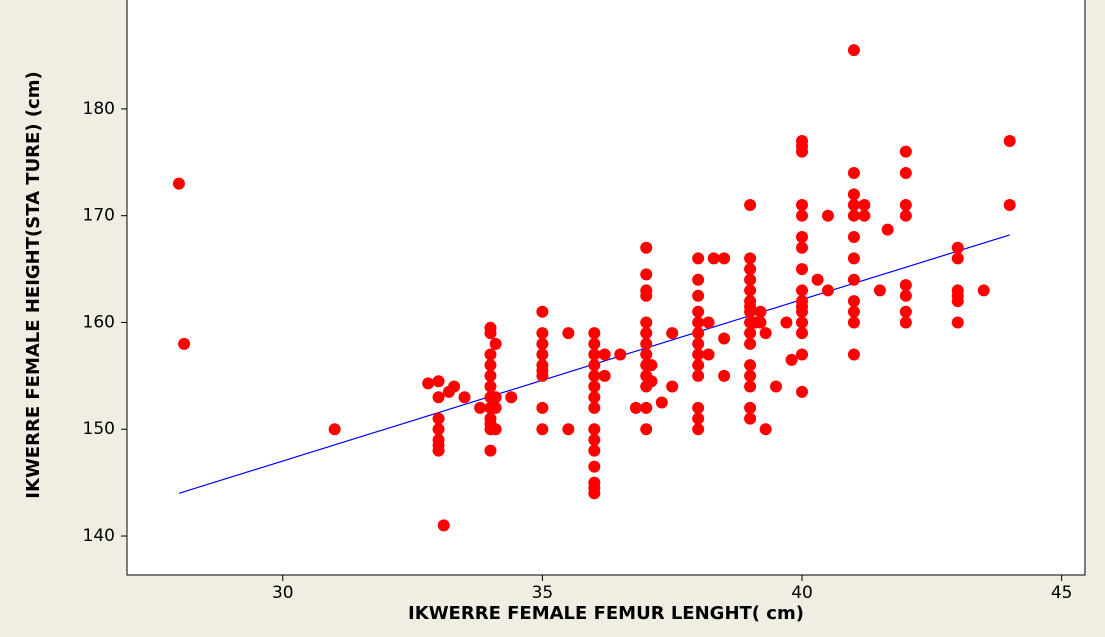 The width and height of the screenshot is (1105, 637). Describe the element at coordinates (99, 322) in the screenshot. I see `y-tick-label: 160` at that location.